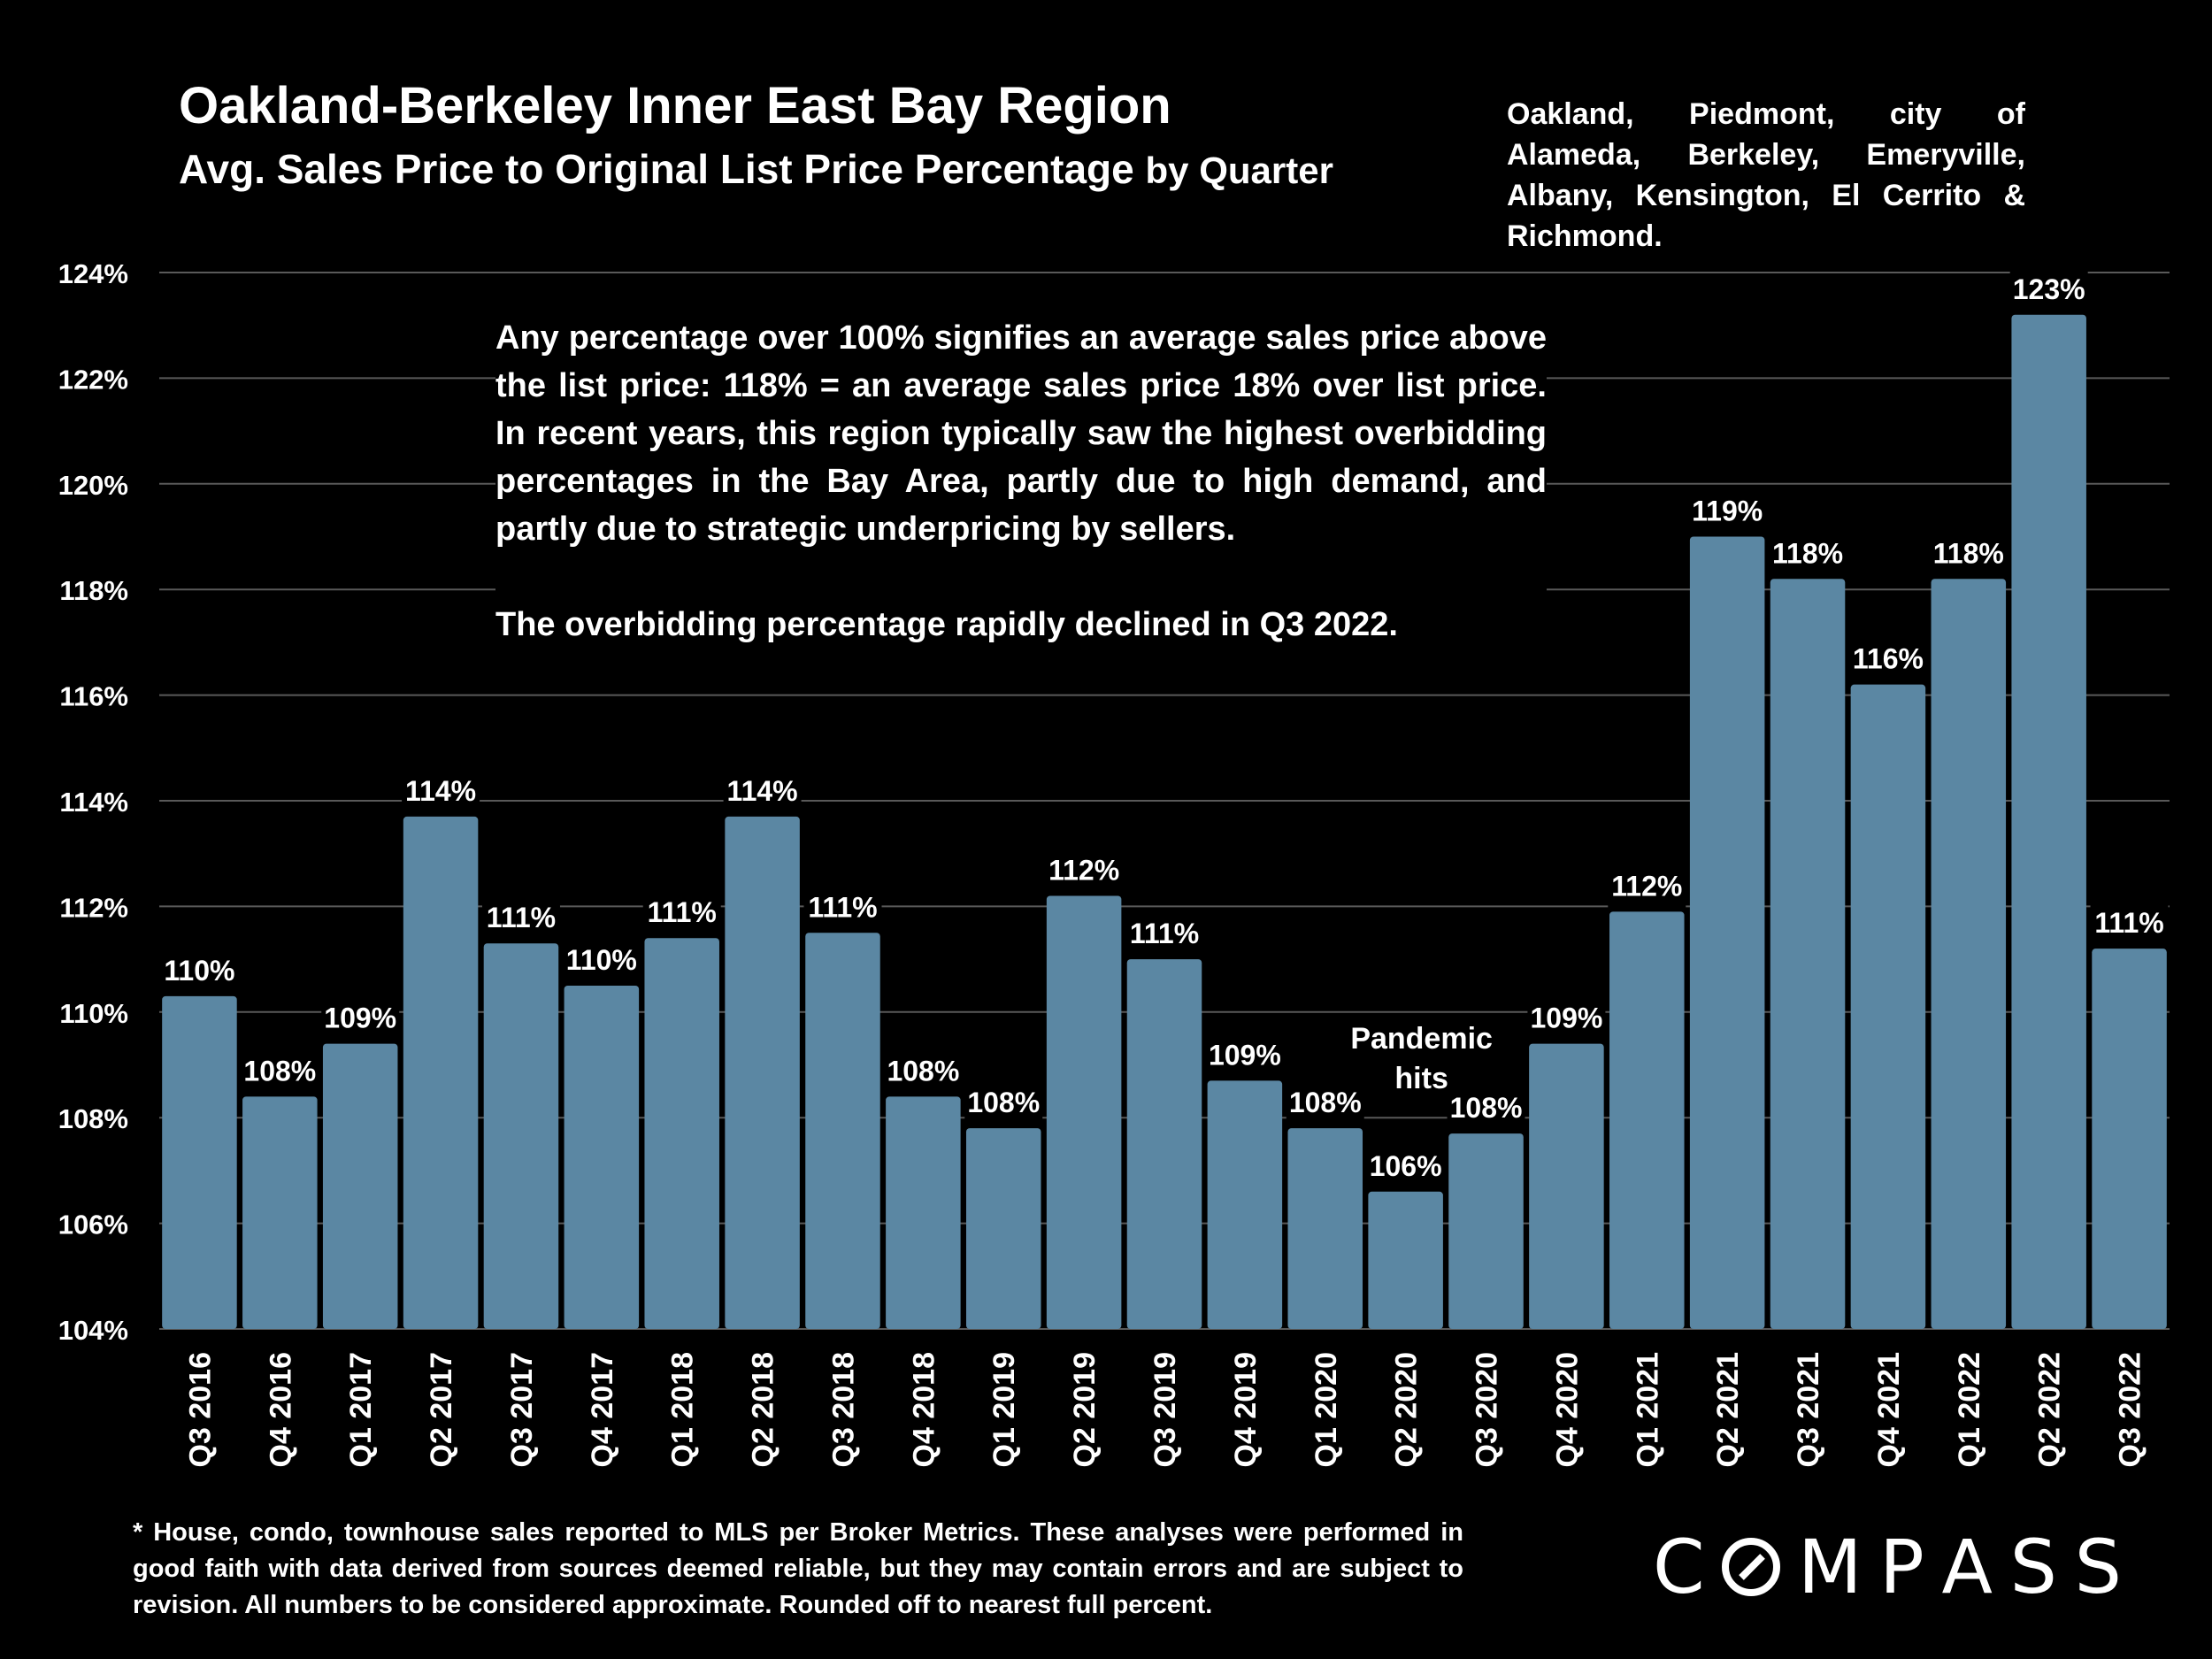 The width and height of the screenshot is (2212, 1659). Describe the element at coordinates (1004, 1410) in the screenshot. I see `x-tick-label: Q1 2019` at that location.